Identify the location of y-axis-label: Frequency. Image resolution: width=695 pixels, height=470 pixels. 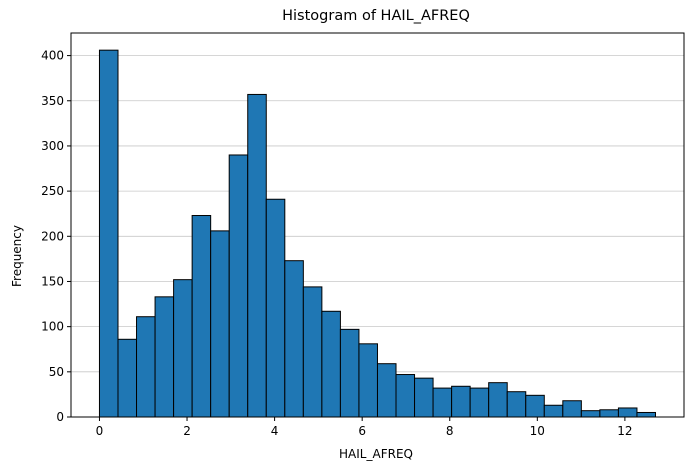
(17, 256).